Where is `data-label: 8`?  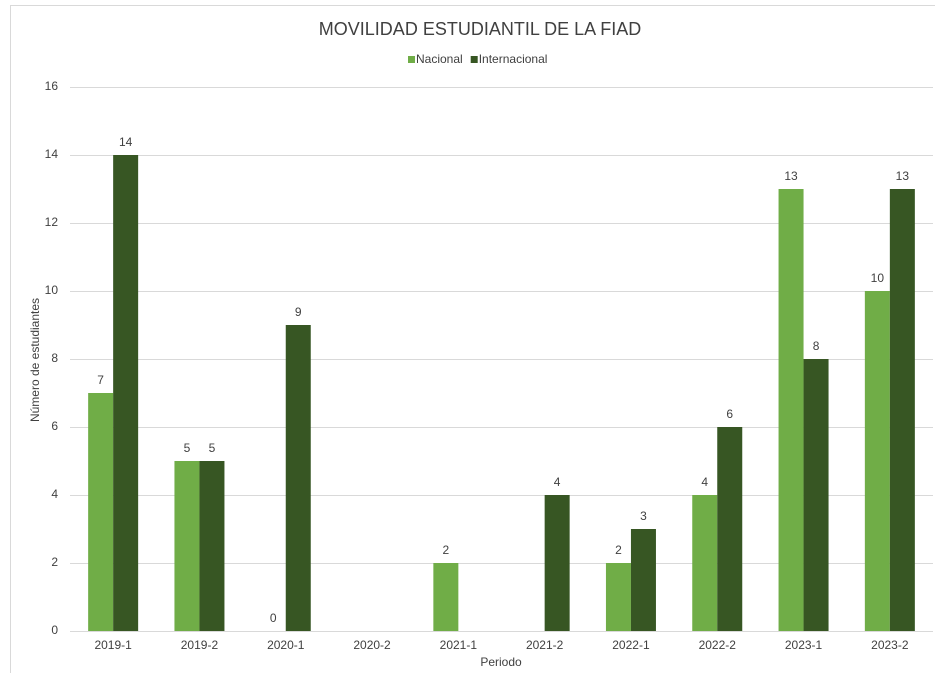
data-label: 8 is located at coordinates (816, 346).